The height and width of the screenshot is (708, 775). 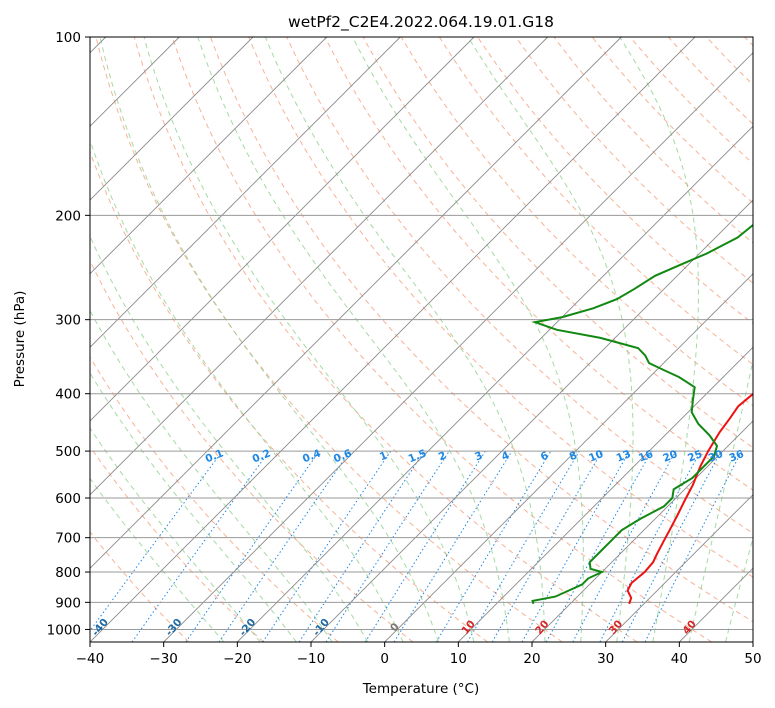 I want to click on y-tick-label: 600, so click(x=68, y=499).